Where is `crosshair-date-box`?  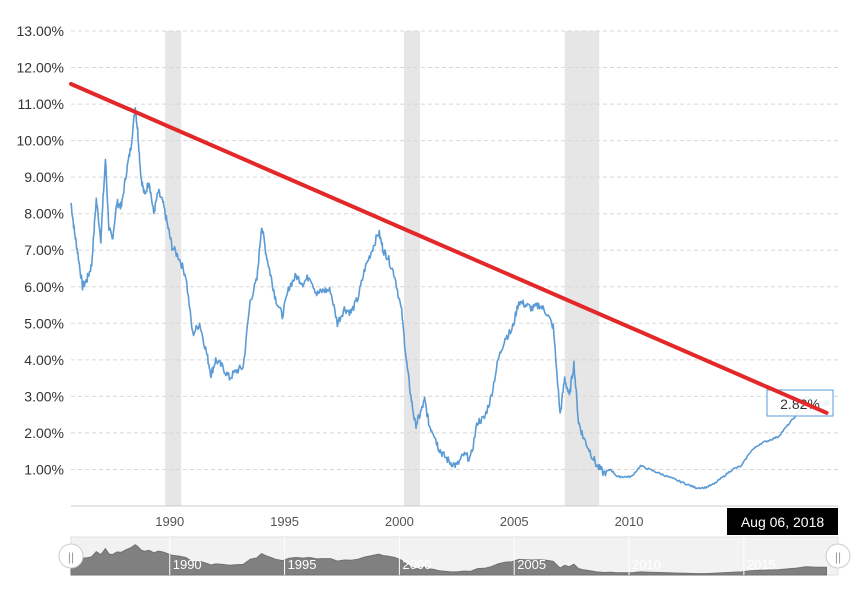 crosshair-date-box is located at coordinates (782, 521).